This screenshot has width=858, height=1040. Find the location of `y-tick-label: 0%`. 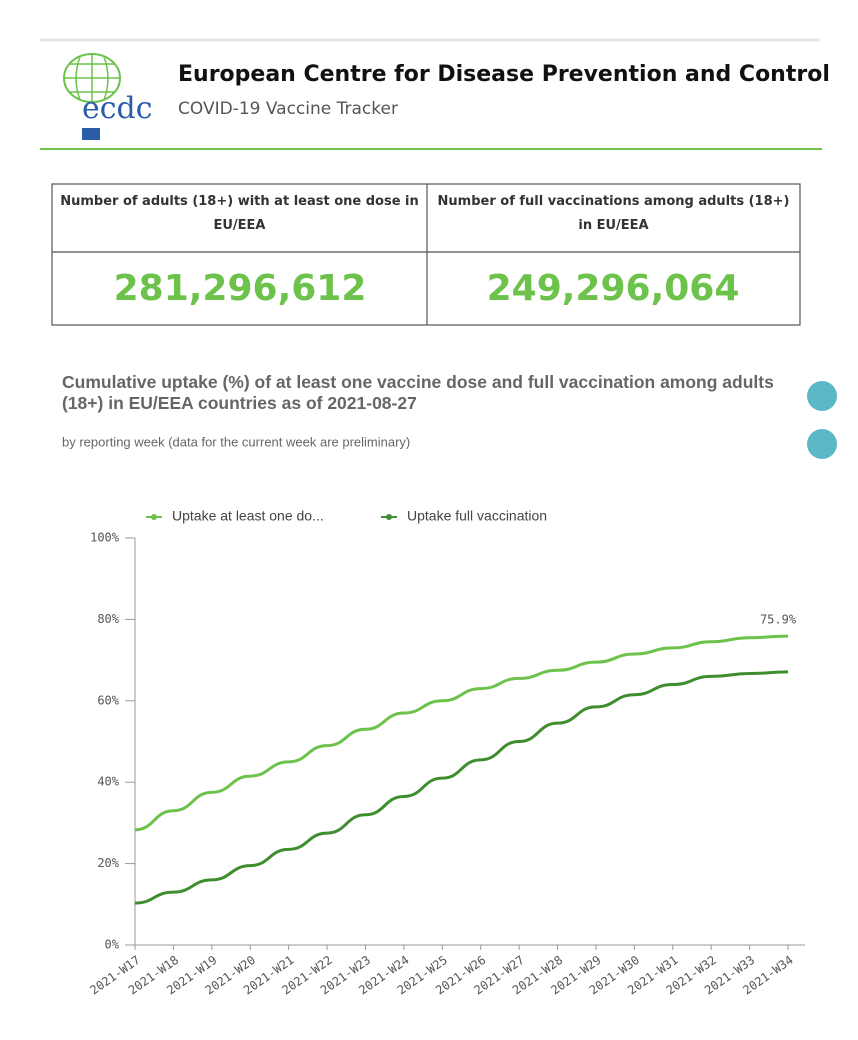

y-tick-label: 0% is located at coordinates (112, 945).